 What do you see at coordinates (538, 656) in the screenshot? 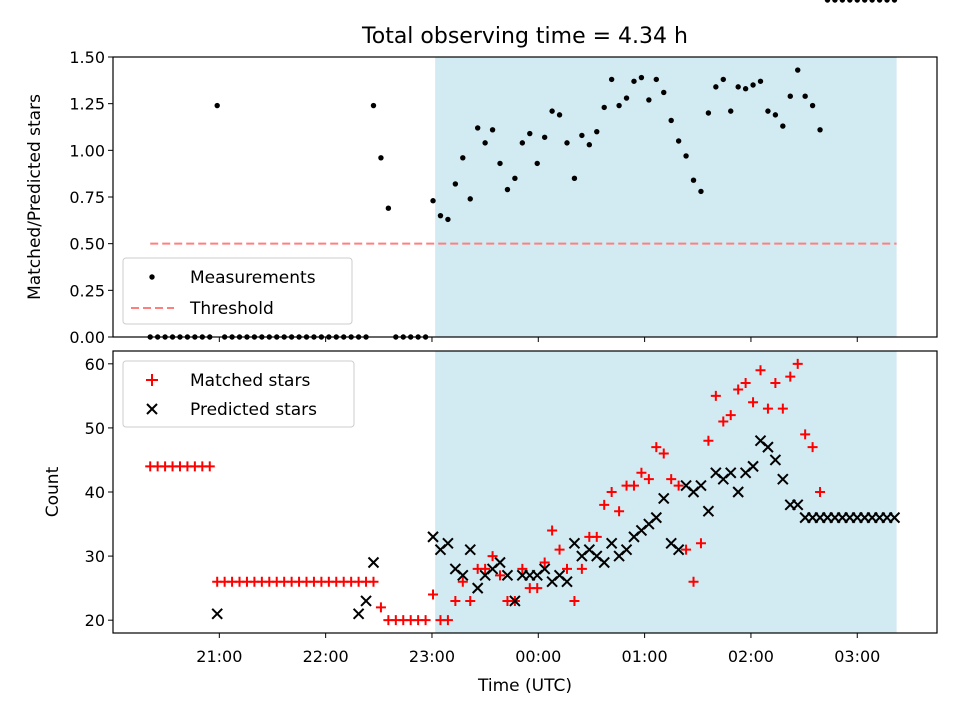
I see `x-tick-label: 00:00` at bounding box center [538, 656].